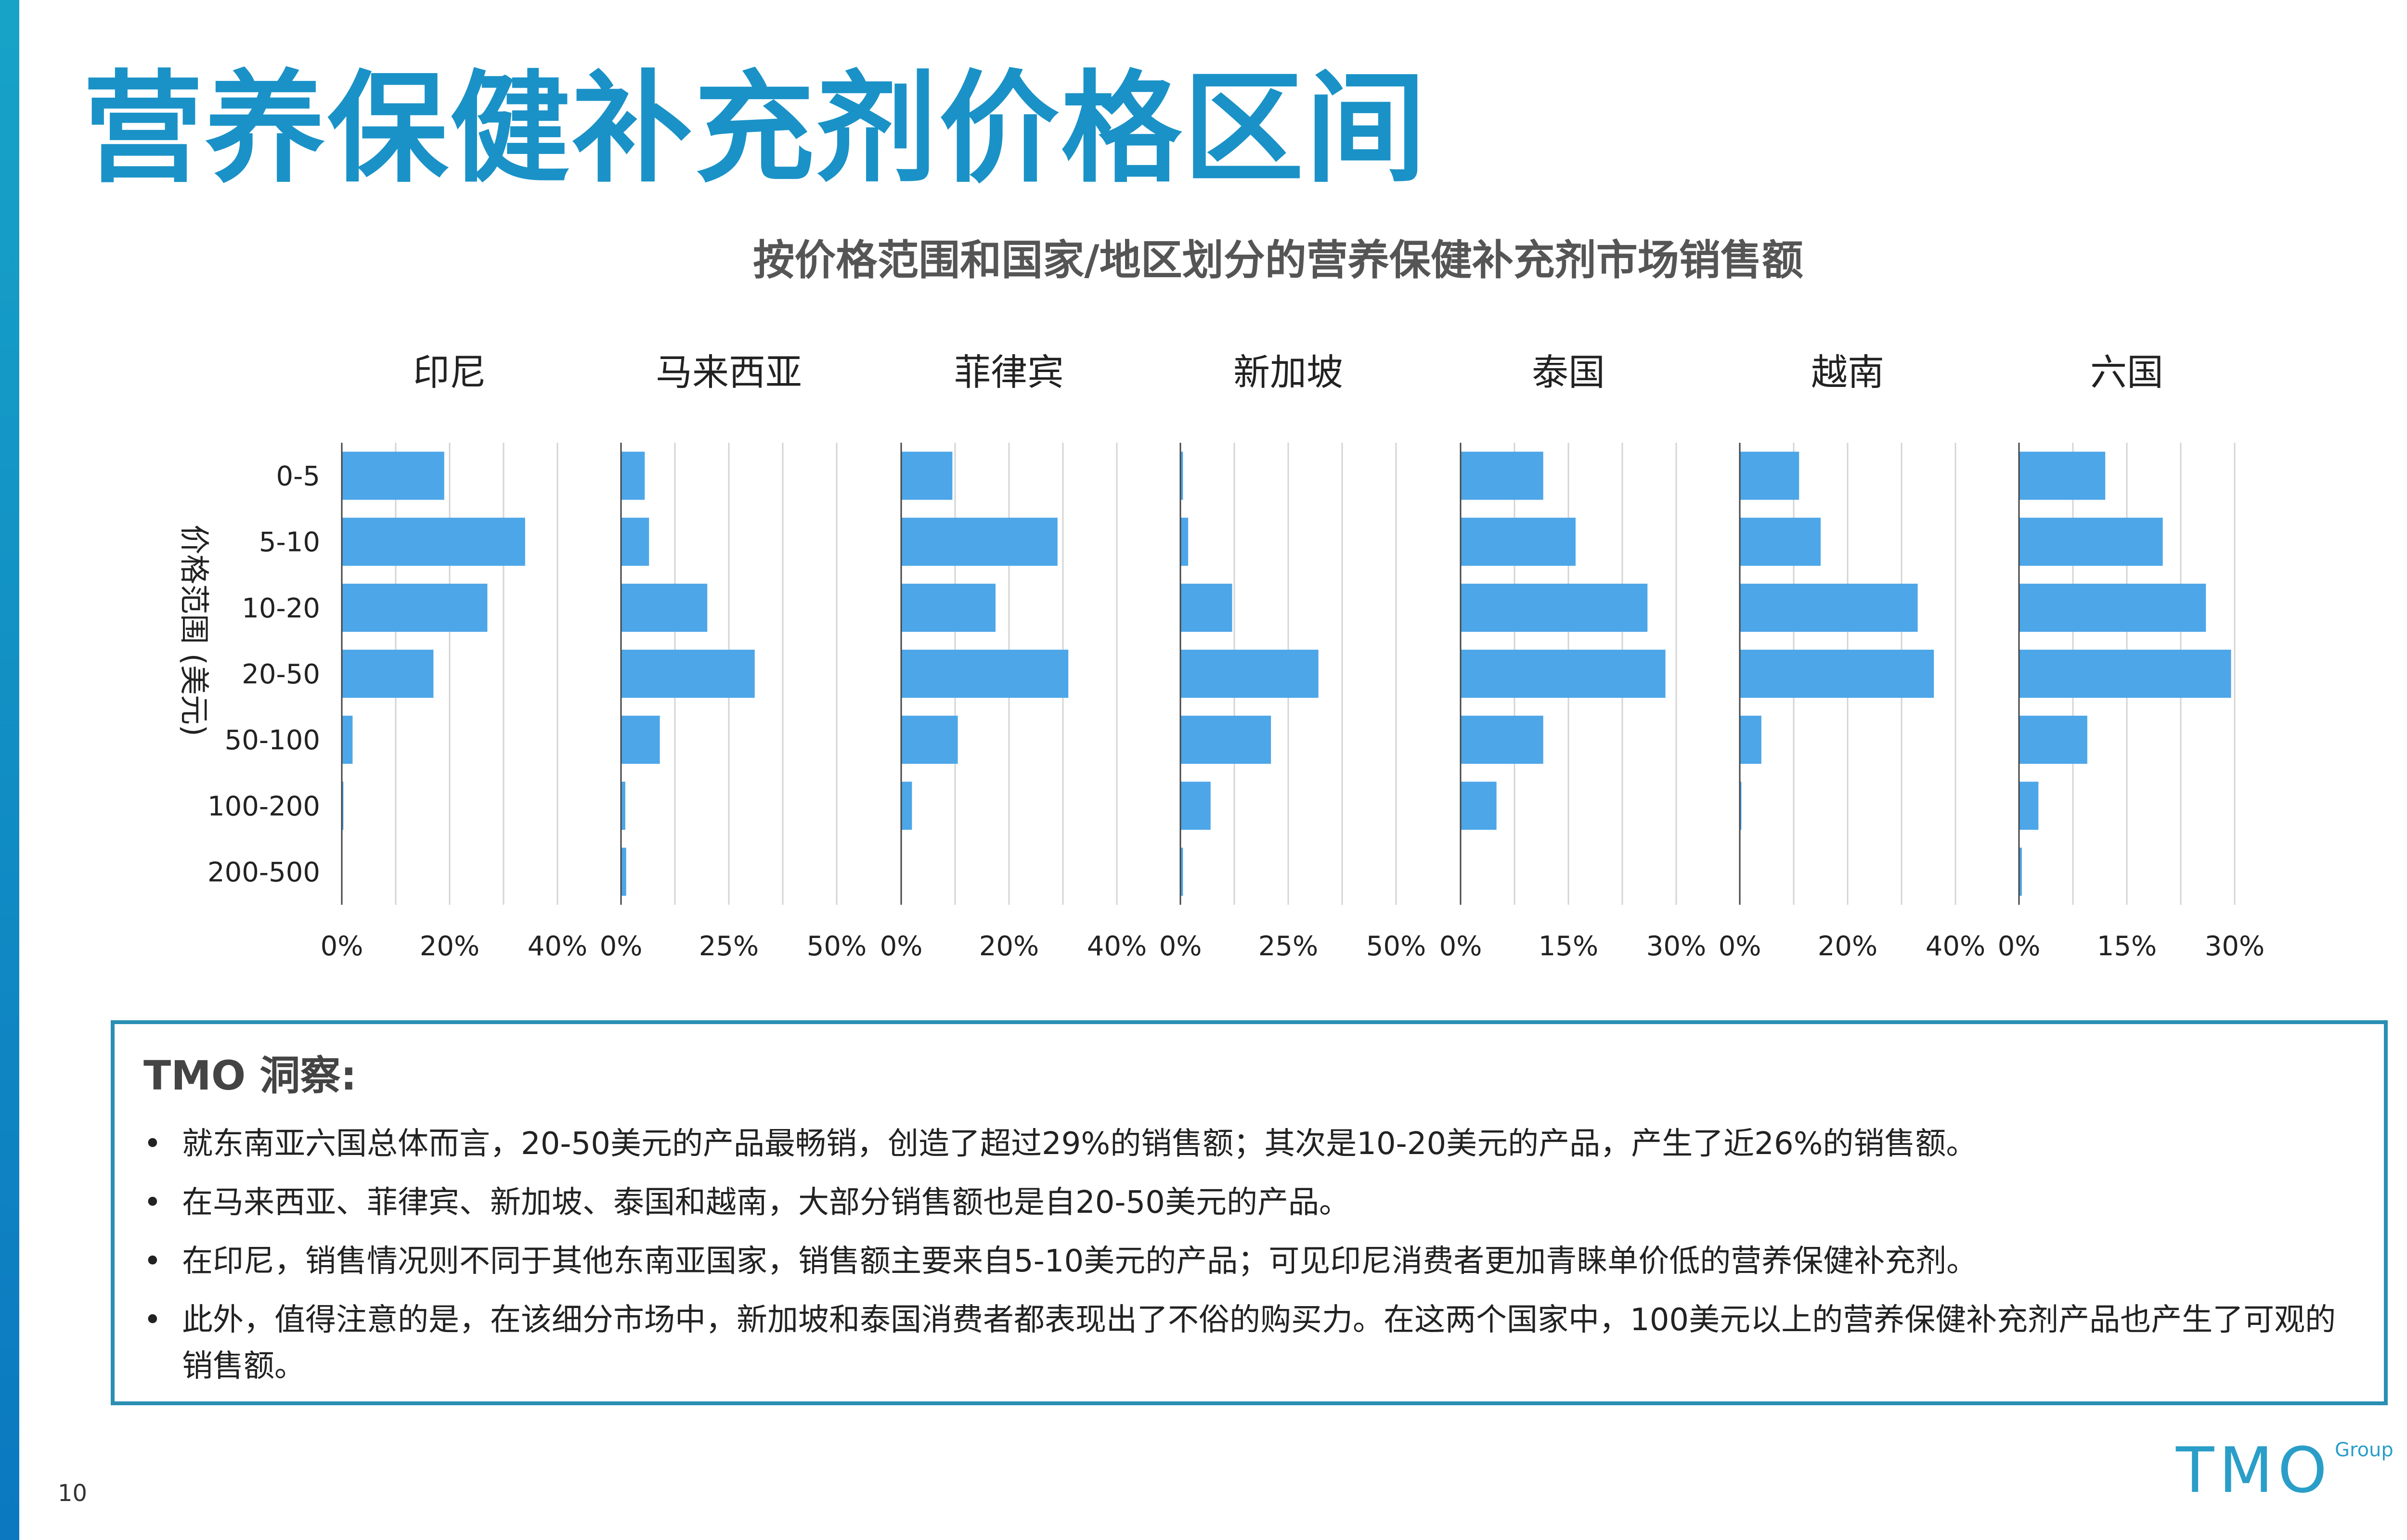 The image size is (2407, 1540). I want to click on insight-bullet: 在马来西亚、菲律宾、新加坡、泰国和越南，大部分销售额也是自20-50美元的产品。, so click(1249, 1203).